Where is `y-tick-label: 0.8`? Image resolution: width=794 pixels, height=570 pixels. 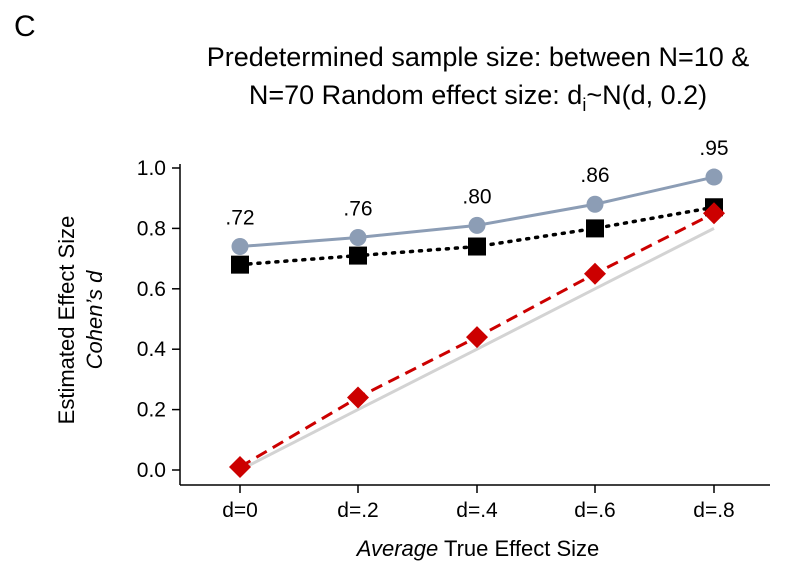 y-tick-label: 0.8 is located at coordinates (151, 228).